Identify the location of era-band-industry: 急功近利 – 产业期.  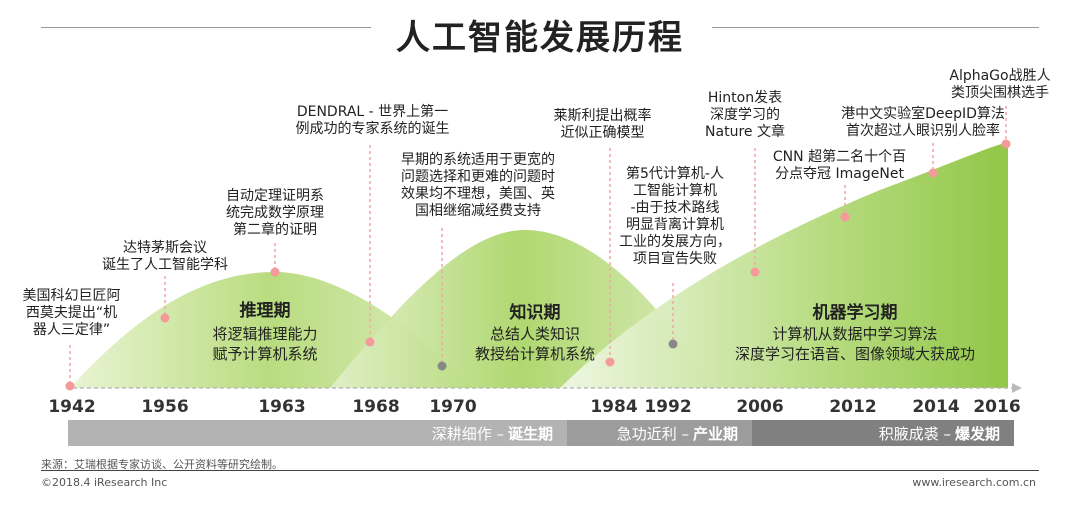
(659, 433).